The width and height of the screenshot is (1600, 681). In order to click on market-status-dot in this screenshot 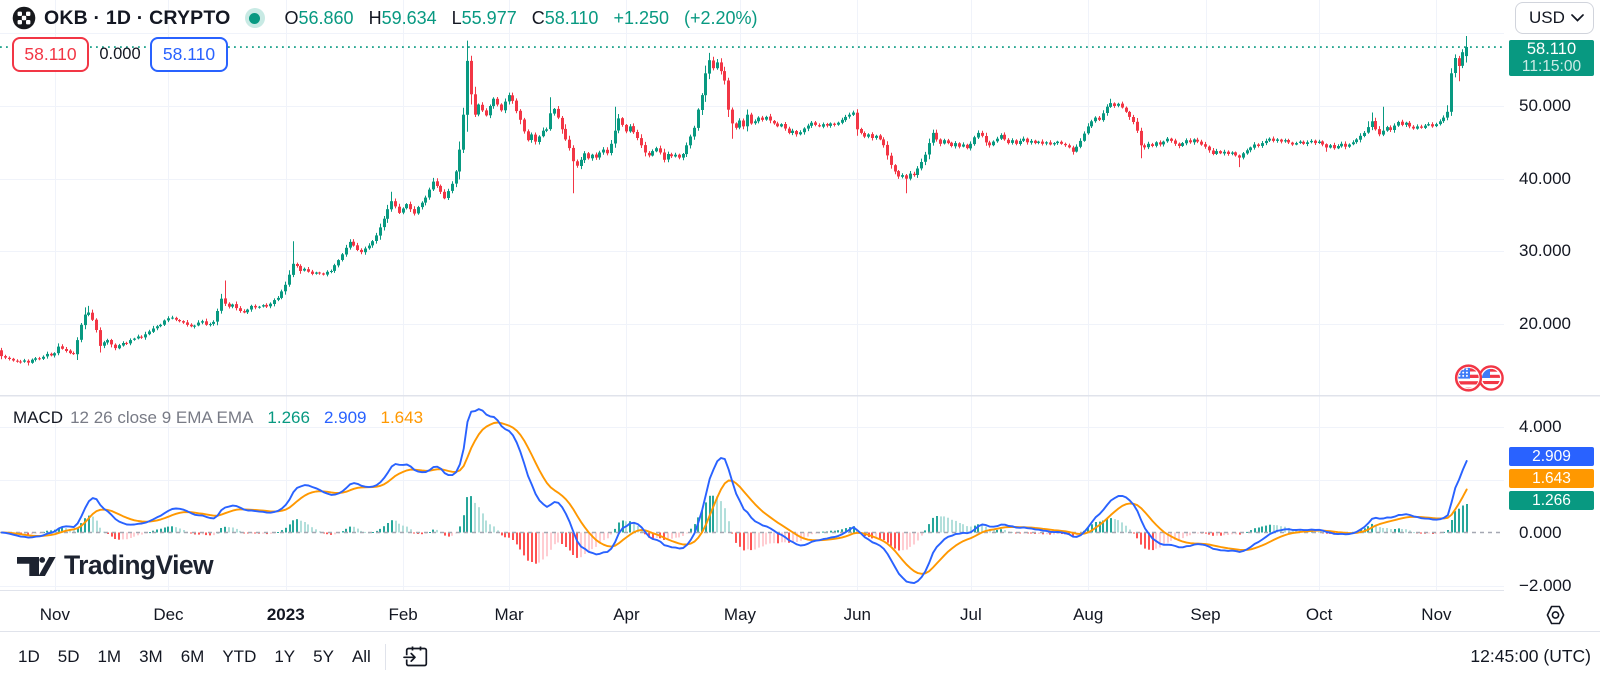, I will do `click(254, 18)`.